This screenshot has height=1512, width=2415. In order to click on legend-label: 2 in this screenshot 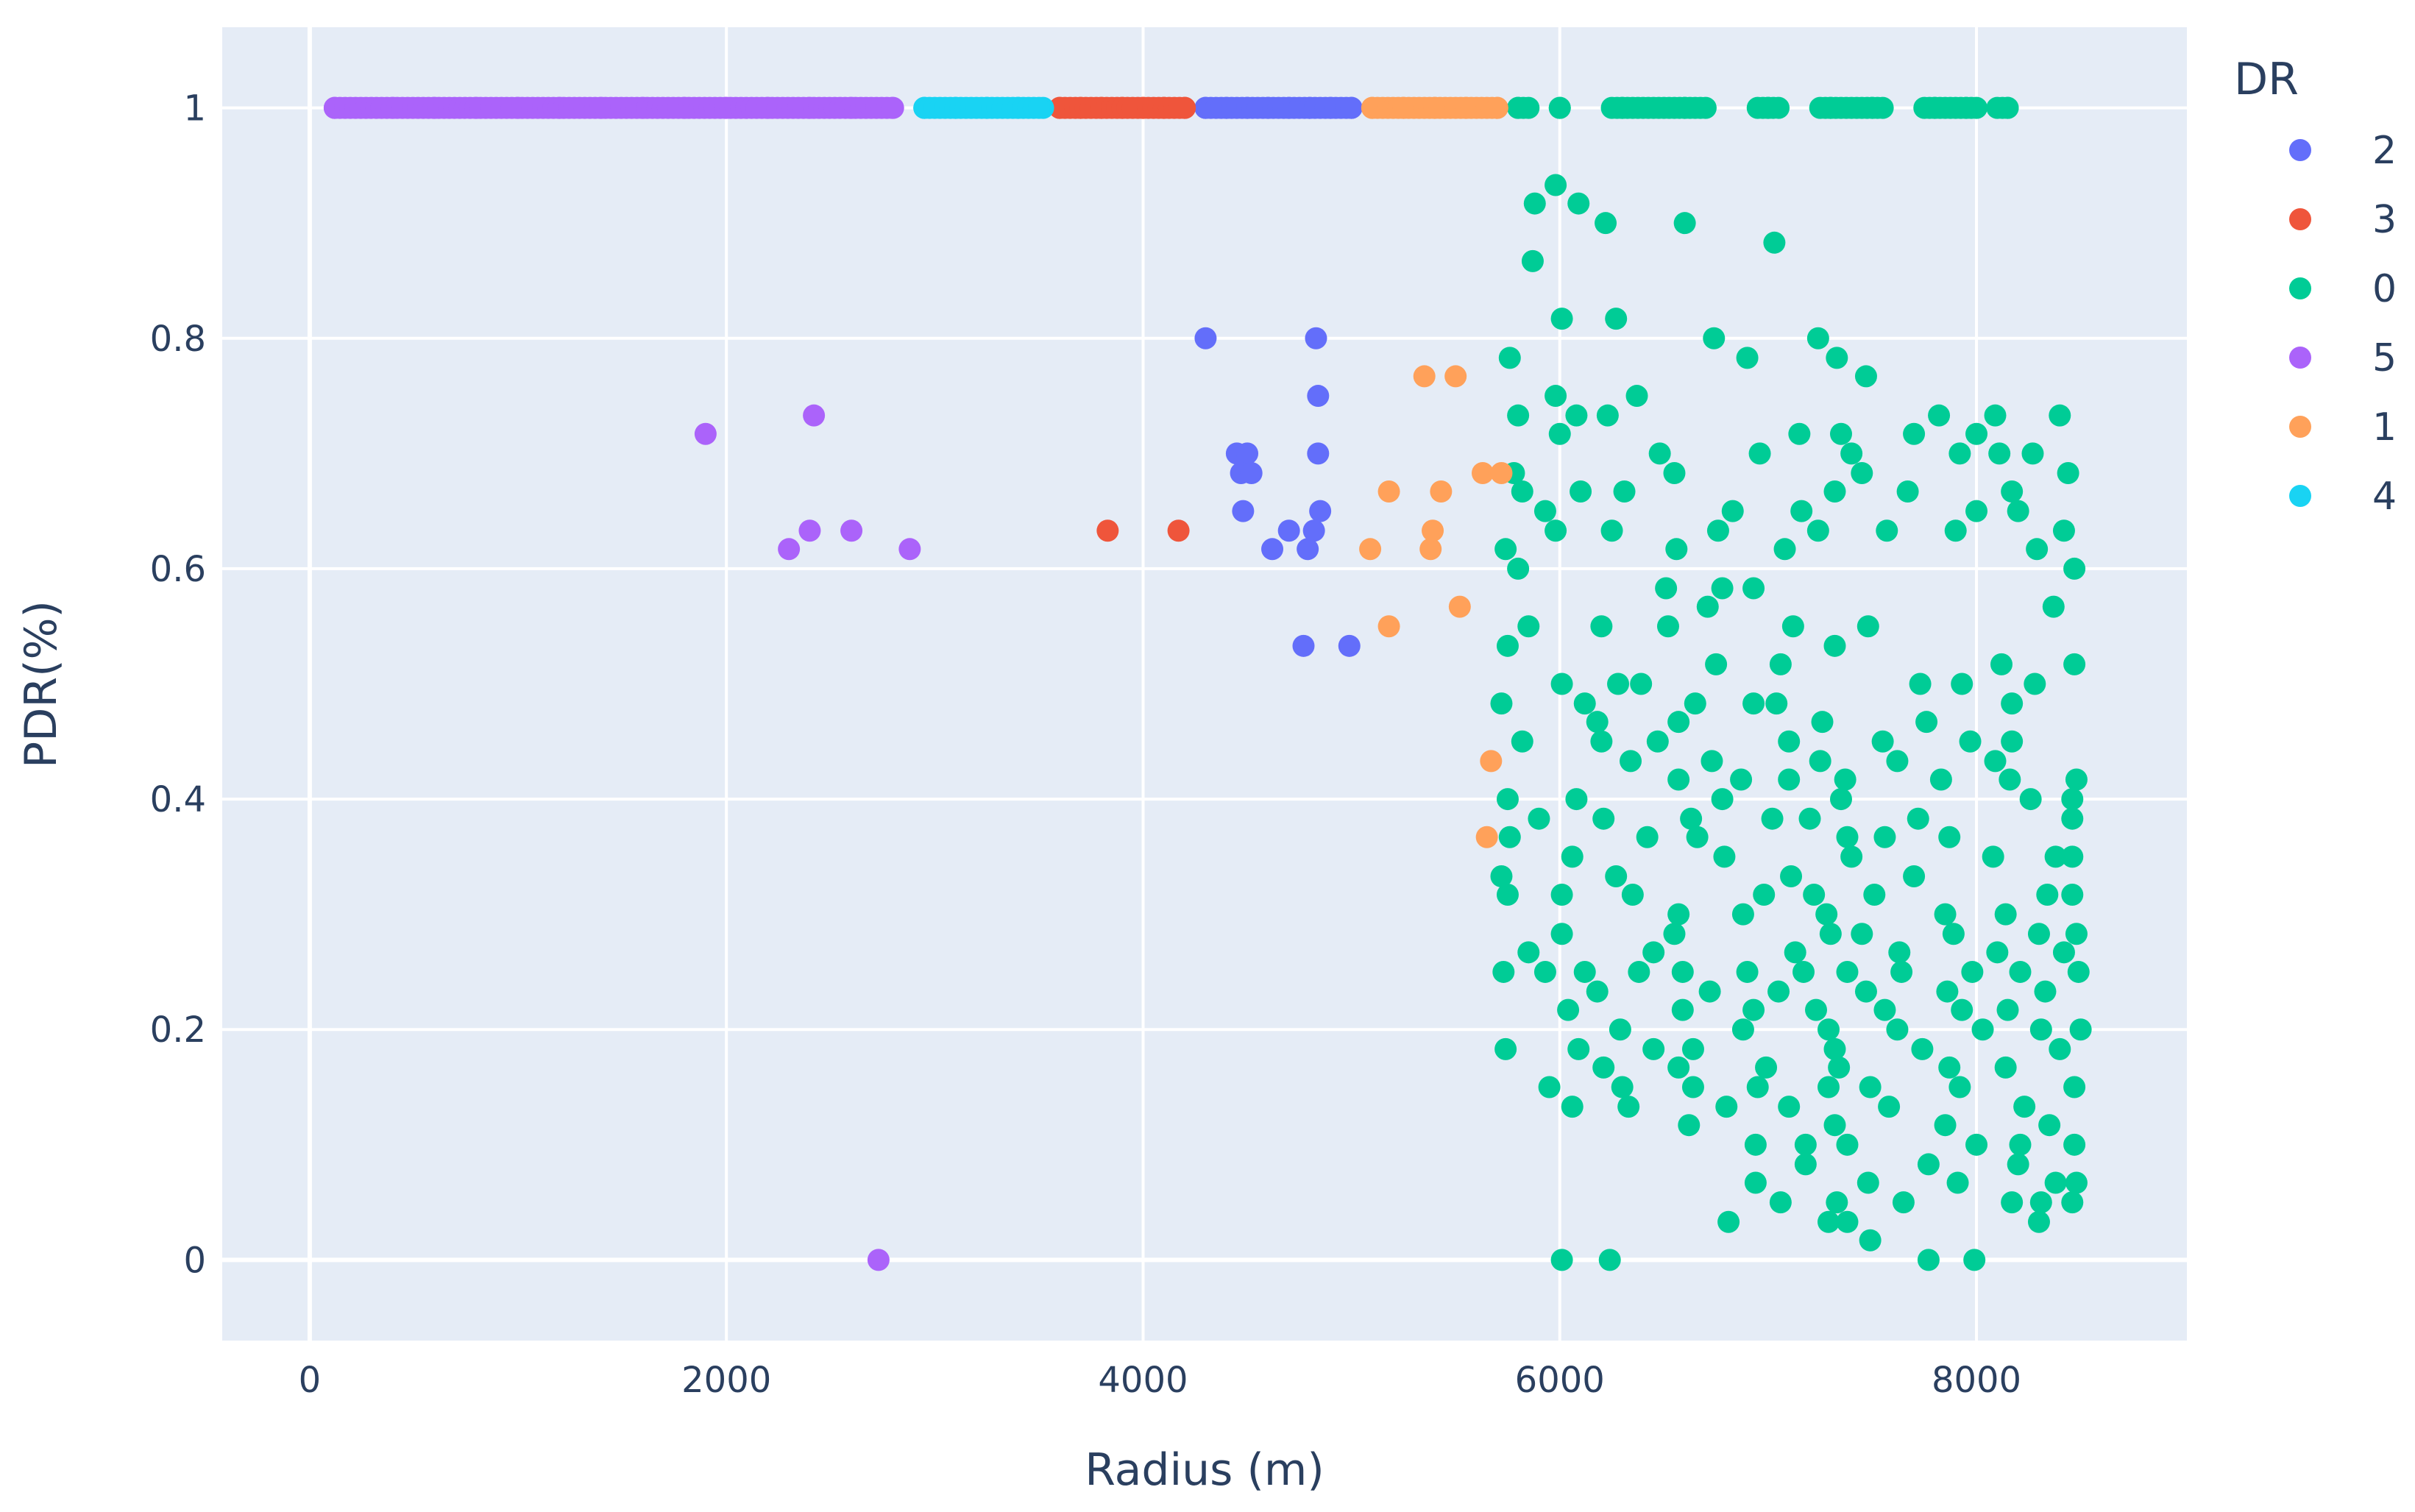, I will do `click(2384, 151)`.